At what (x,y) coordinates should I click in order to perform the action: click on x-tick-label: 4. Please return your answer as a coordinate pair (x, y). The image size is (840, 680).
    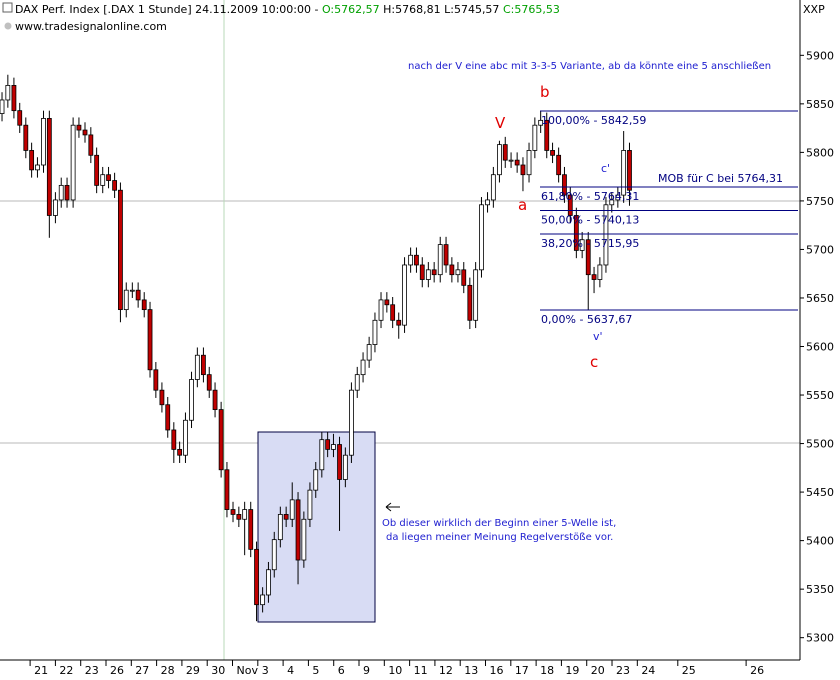
    Looking at the image, I should click on (290, 670).